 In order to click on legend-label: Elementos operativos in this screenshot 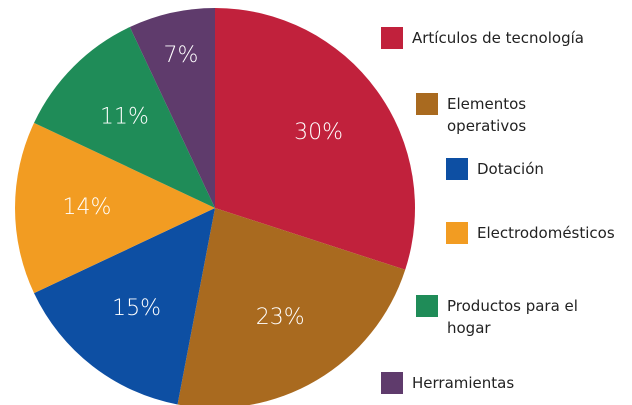, I will do `click(487, 115)`.